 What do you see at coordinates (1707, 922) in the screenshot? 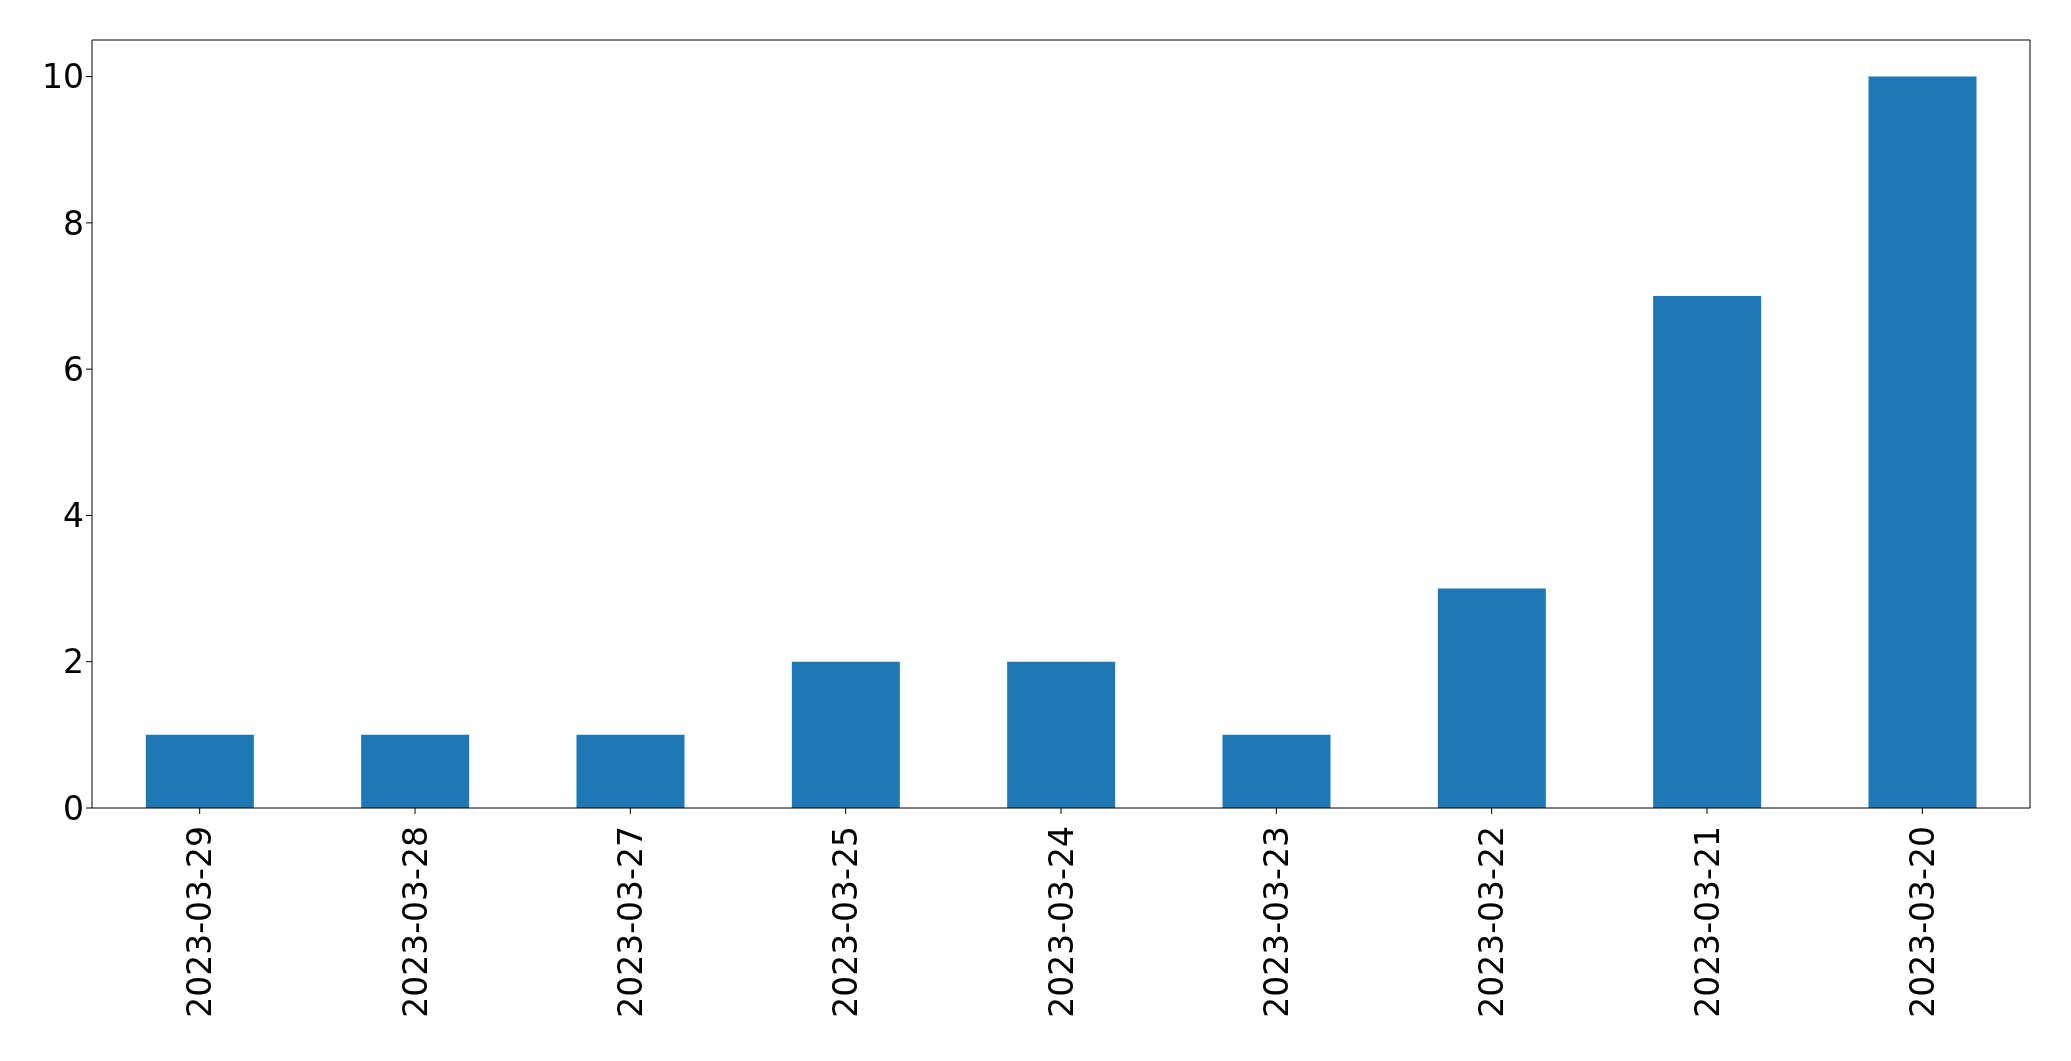
I see `x-tick-label: 2023-03-21` at bounding box center [1707, 922].